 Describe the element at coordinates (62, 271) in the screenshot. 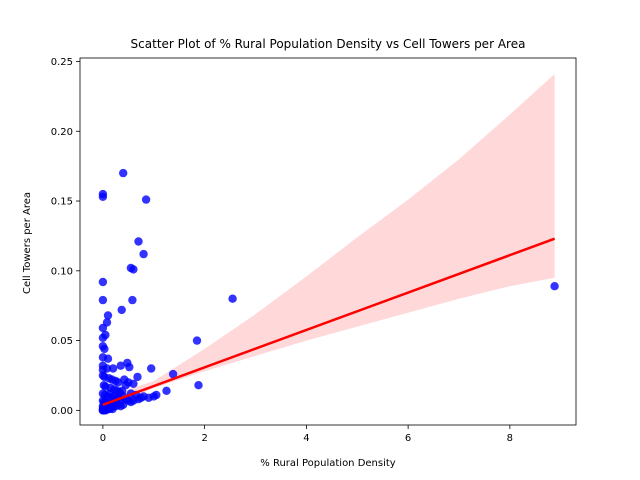

I see `y-tick-label: 0.10` at that location.